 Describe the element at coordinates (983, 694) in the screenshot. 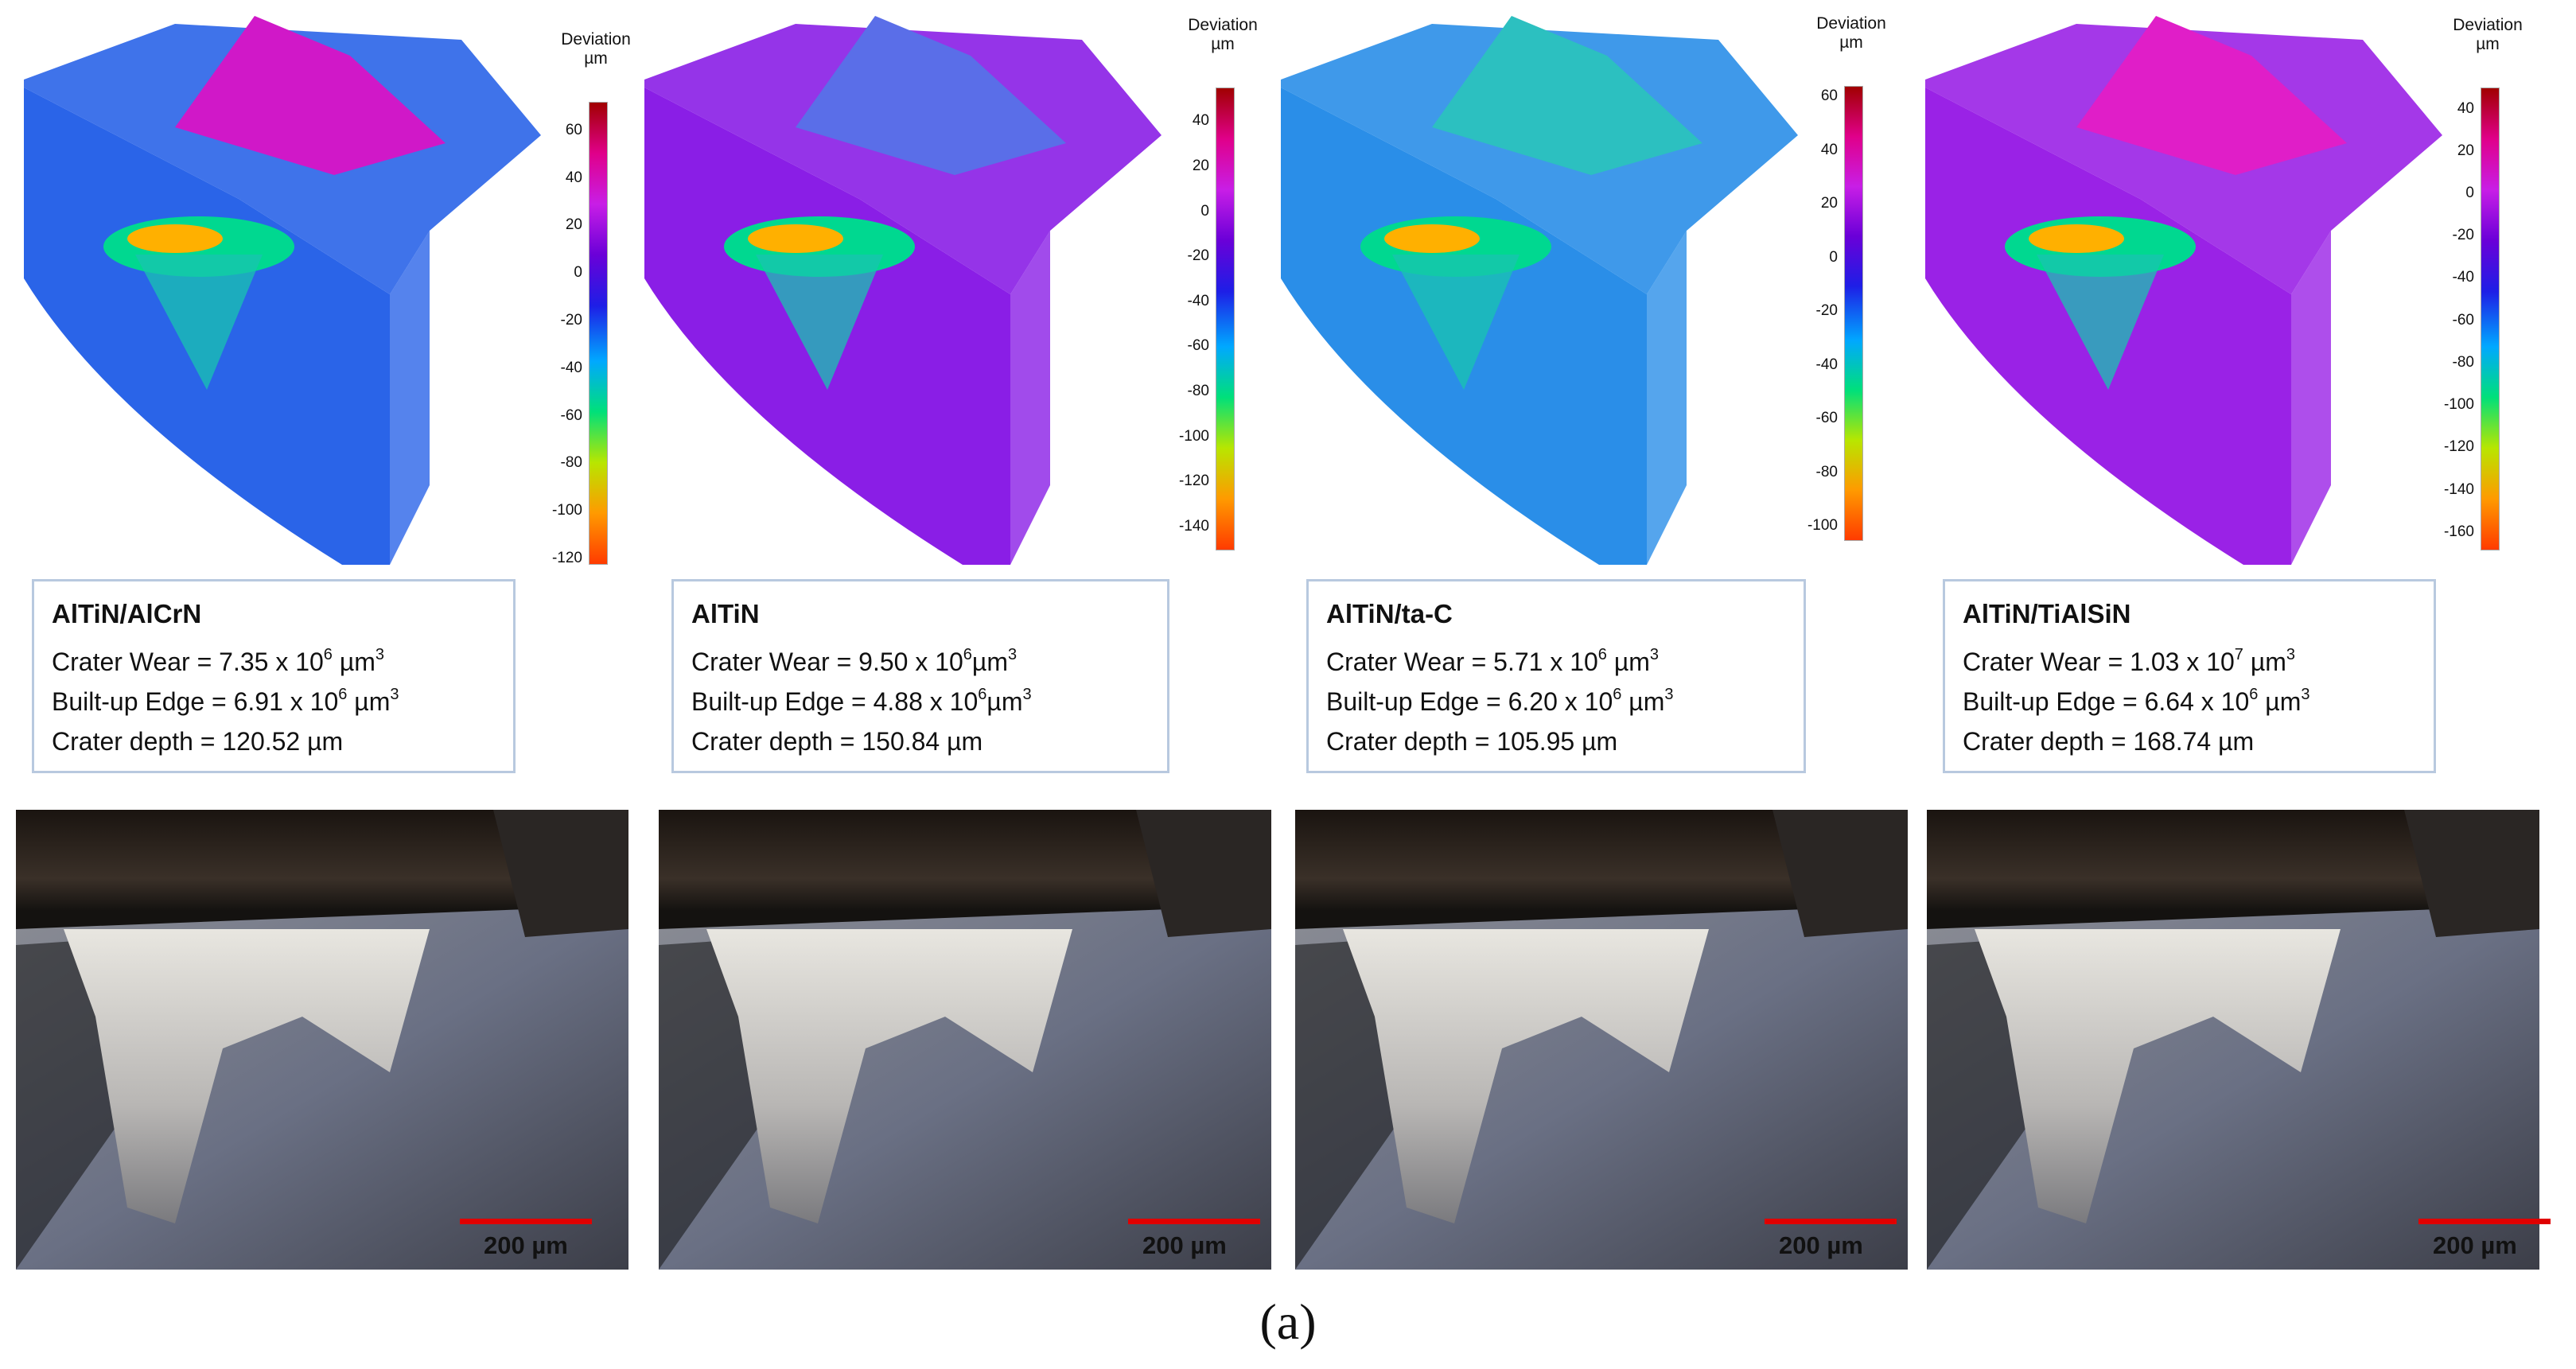

I see `built-up-edge-exponent: 6` at that location.